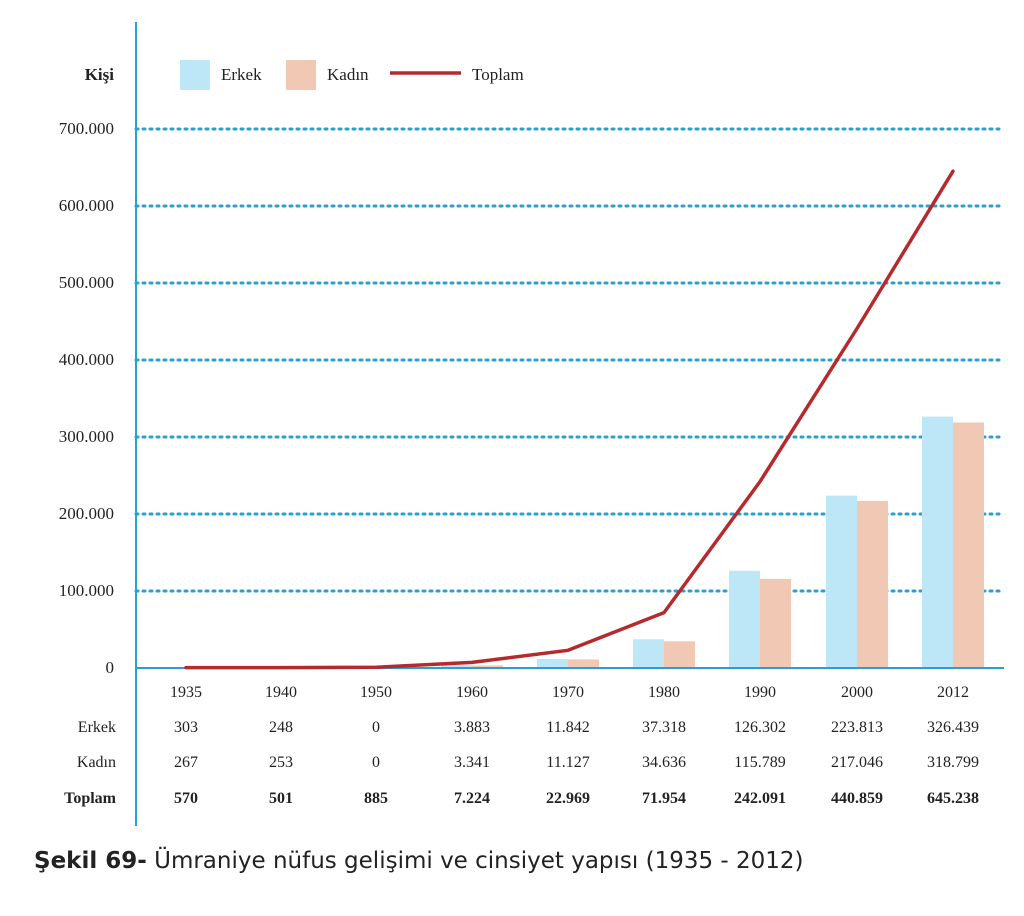  Describe the element at coordinates (376, 692) in the screenshot. I see `x-tick-label: 1950` at that location.